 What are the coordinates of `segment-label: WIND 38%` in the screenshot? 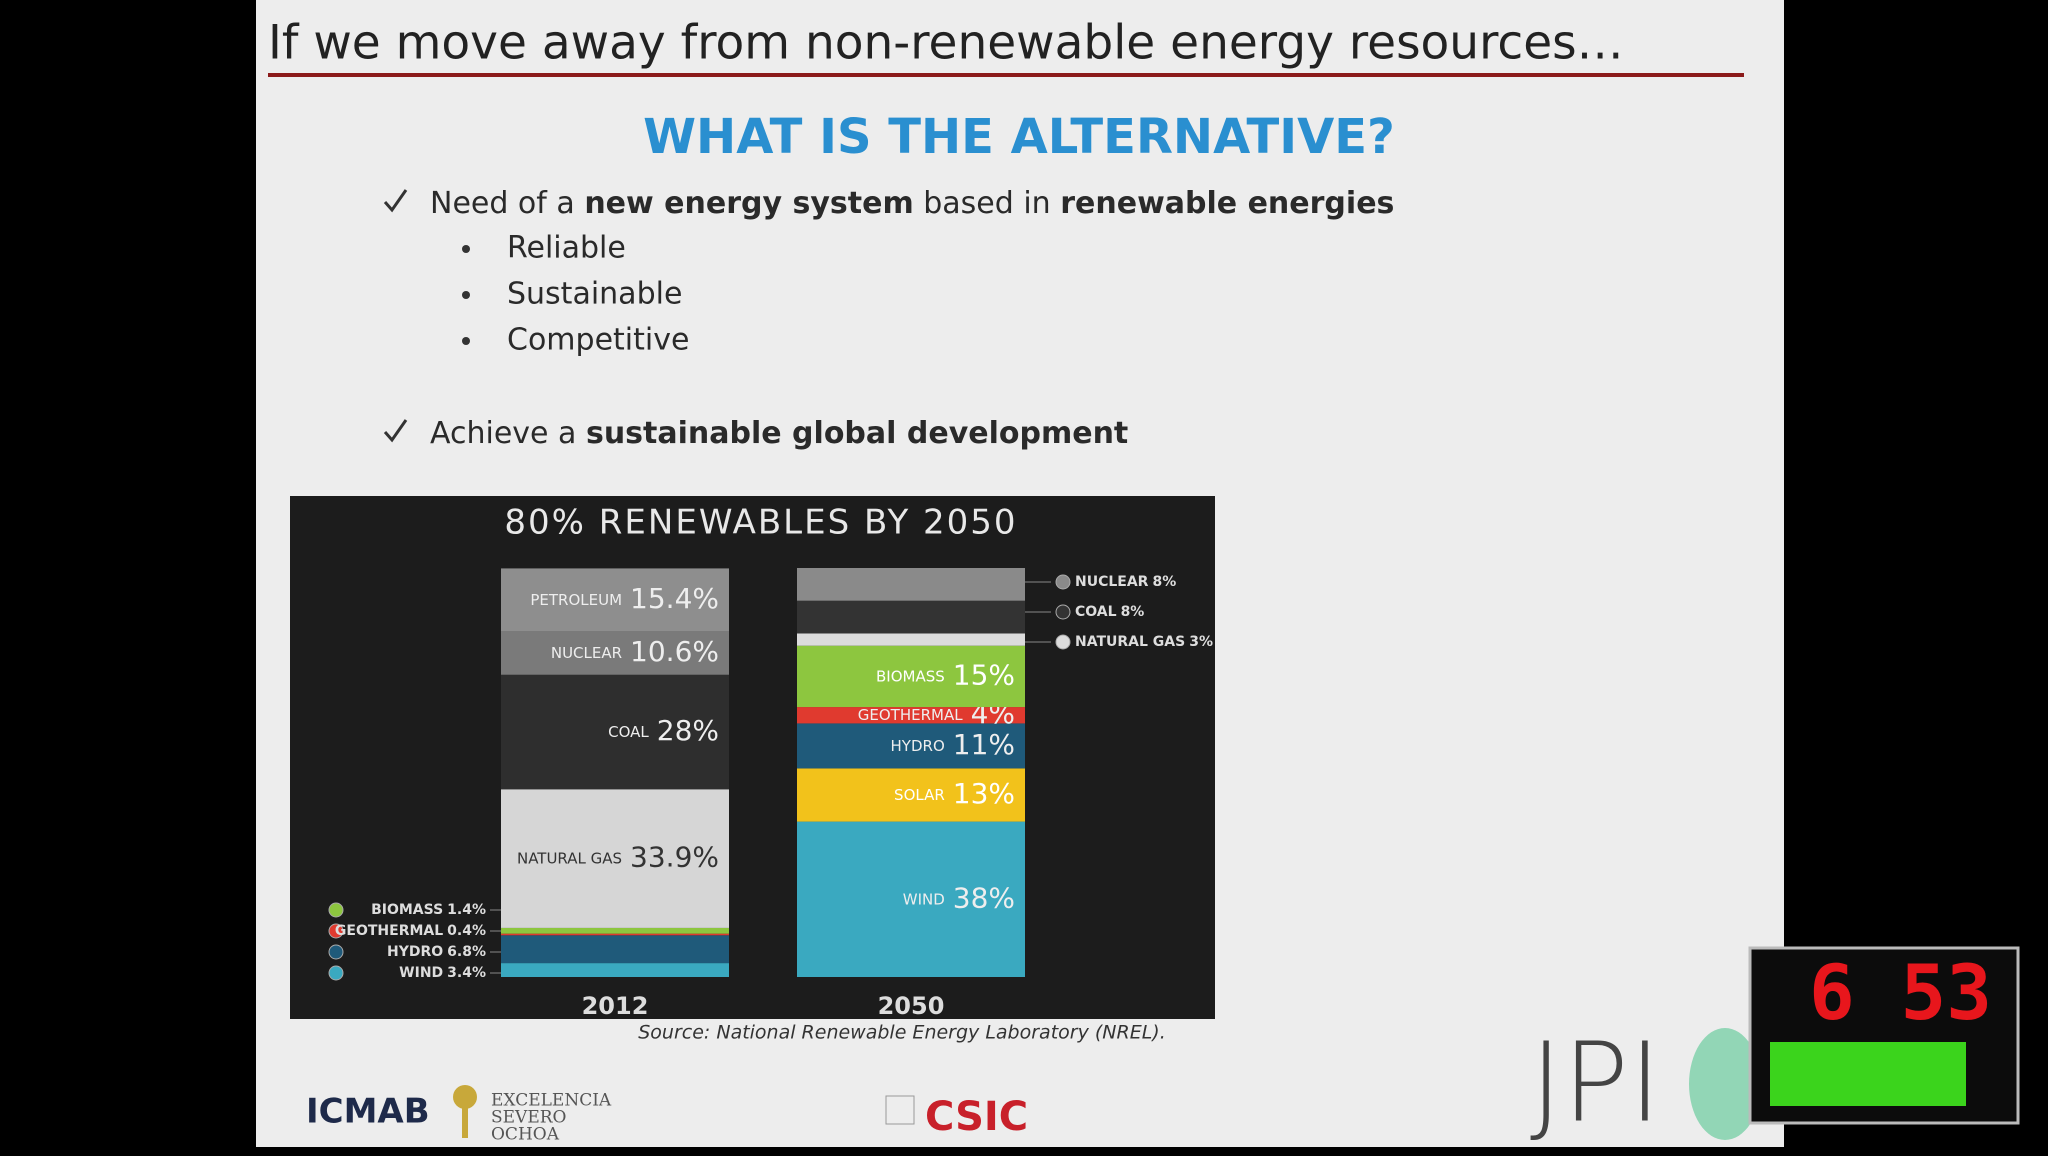 It's located at (959, 897).